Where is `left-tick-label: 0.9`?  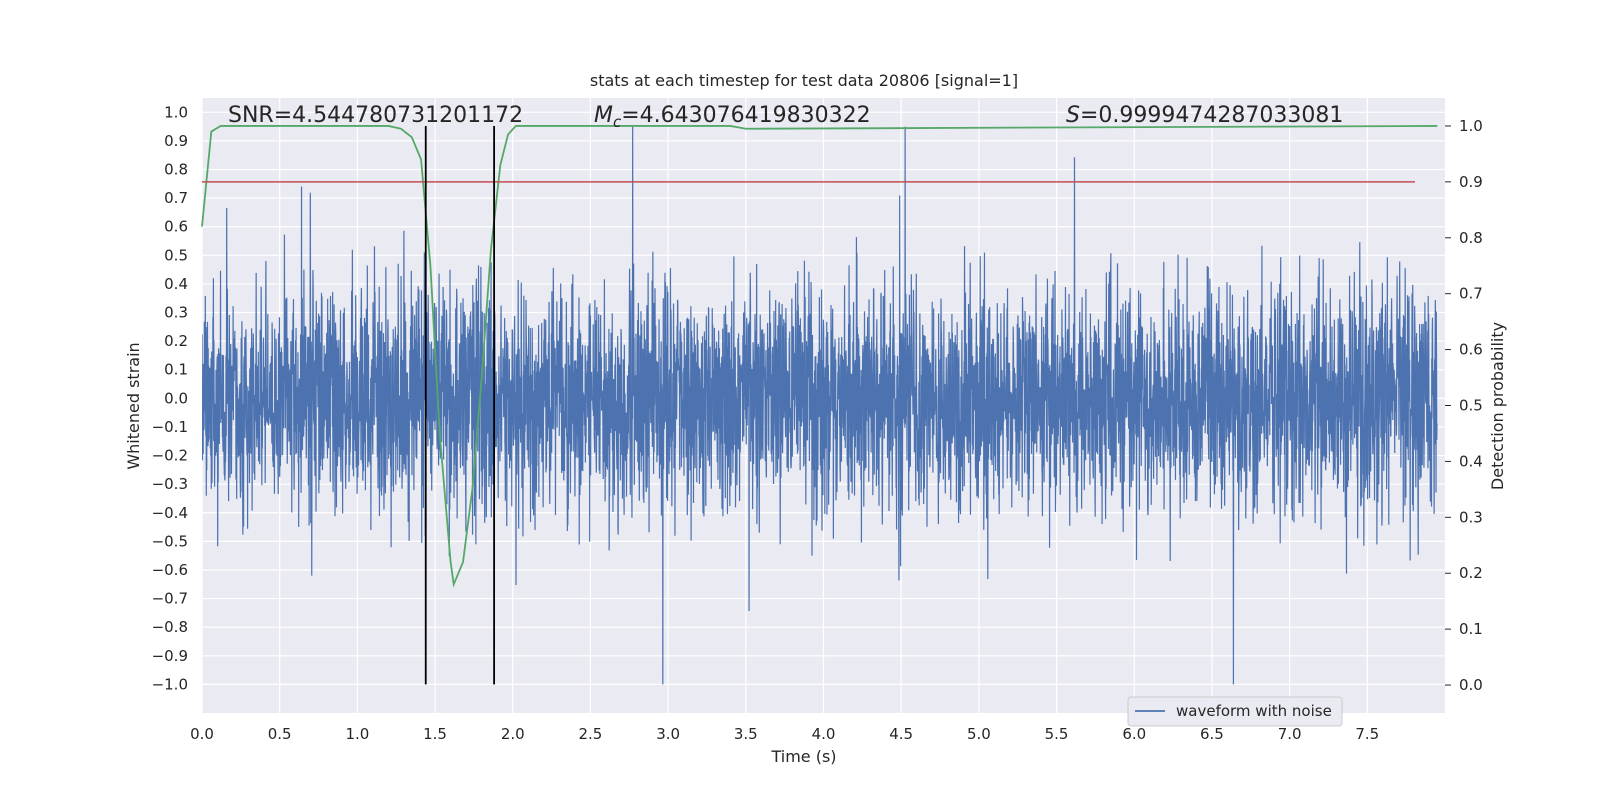
left-tick-label: 0.9 is located at coordinates (176, 141).